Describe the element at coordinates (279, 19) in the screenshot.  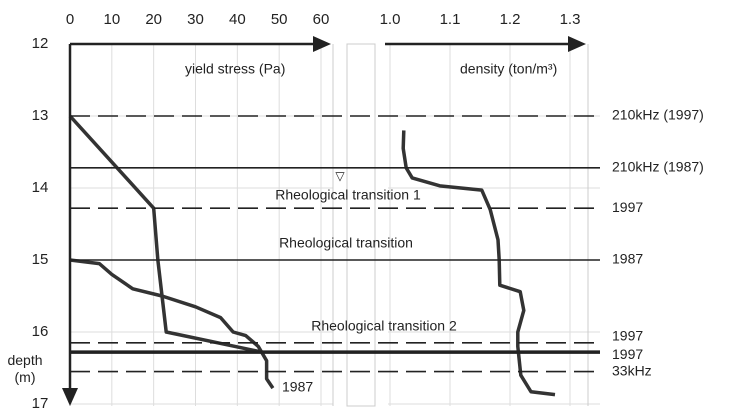
I see `x-tick-label: 50` at that location.